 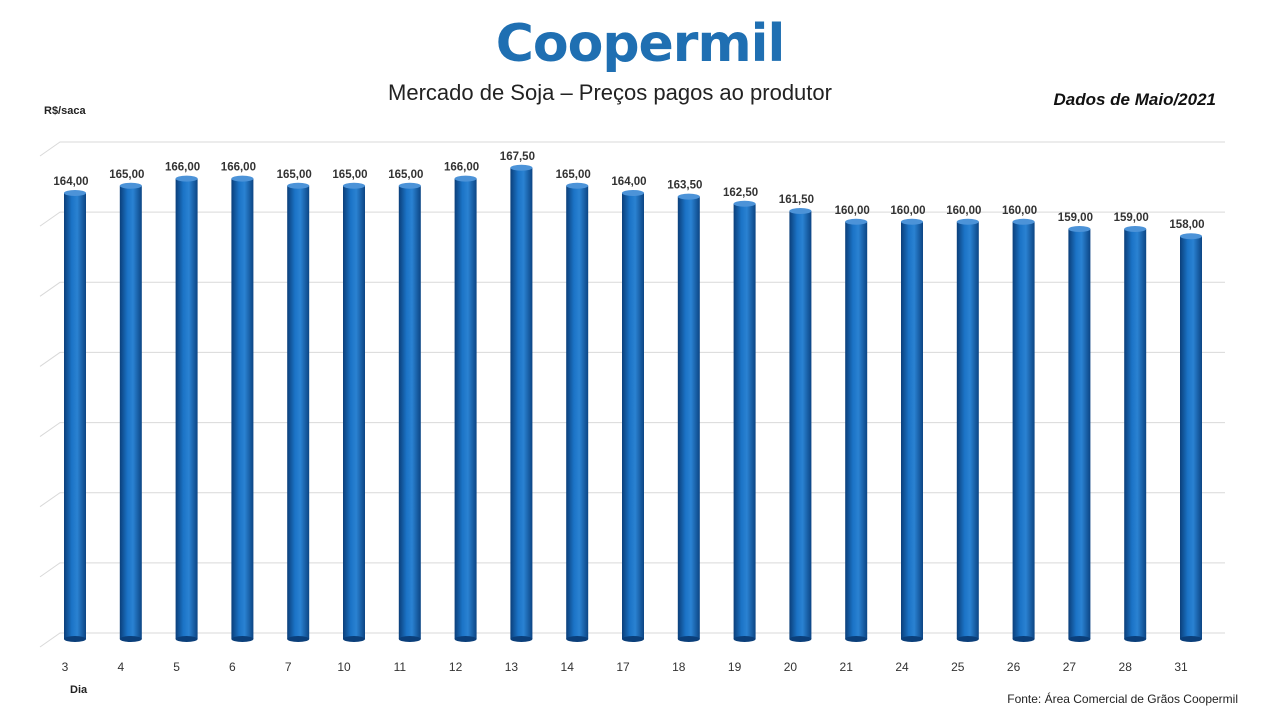 I want to click on x-tick-label: 12, so click(x=456, y=667).